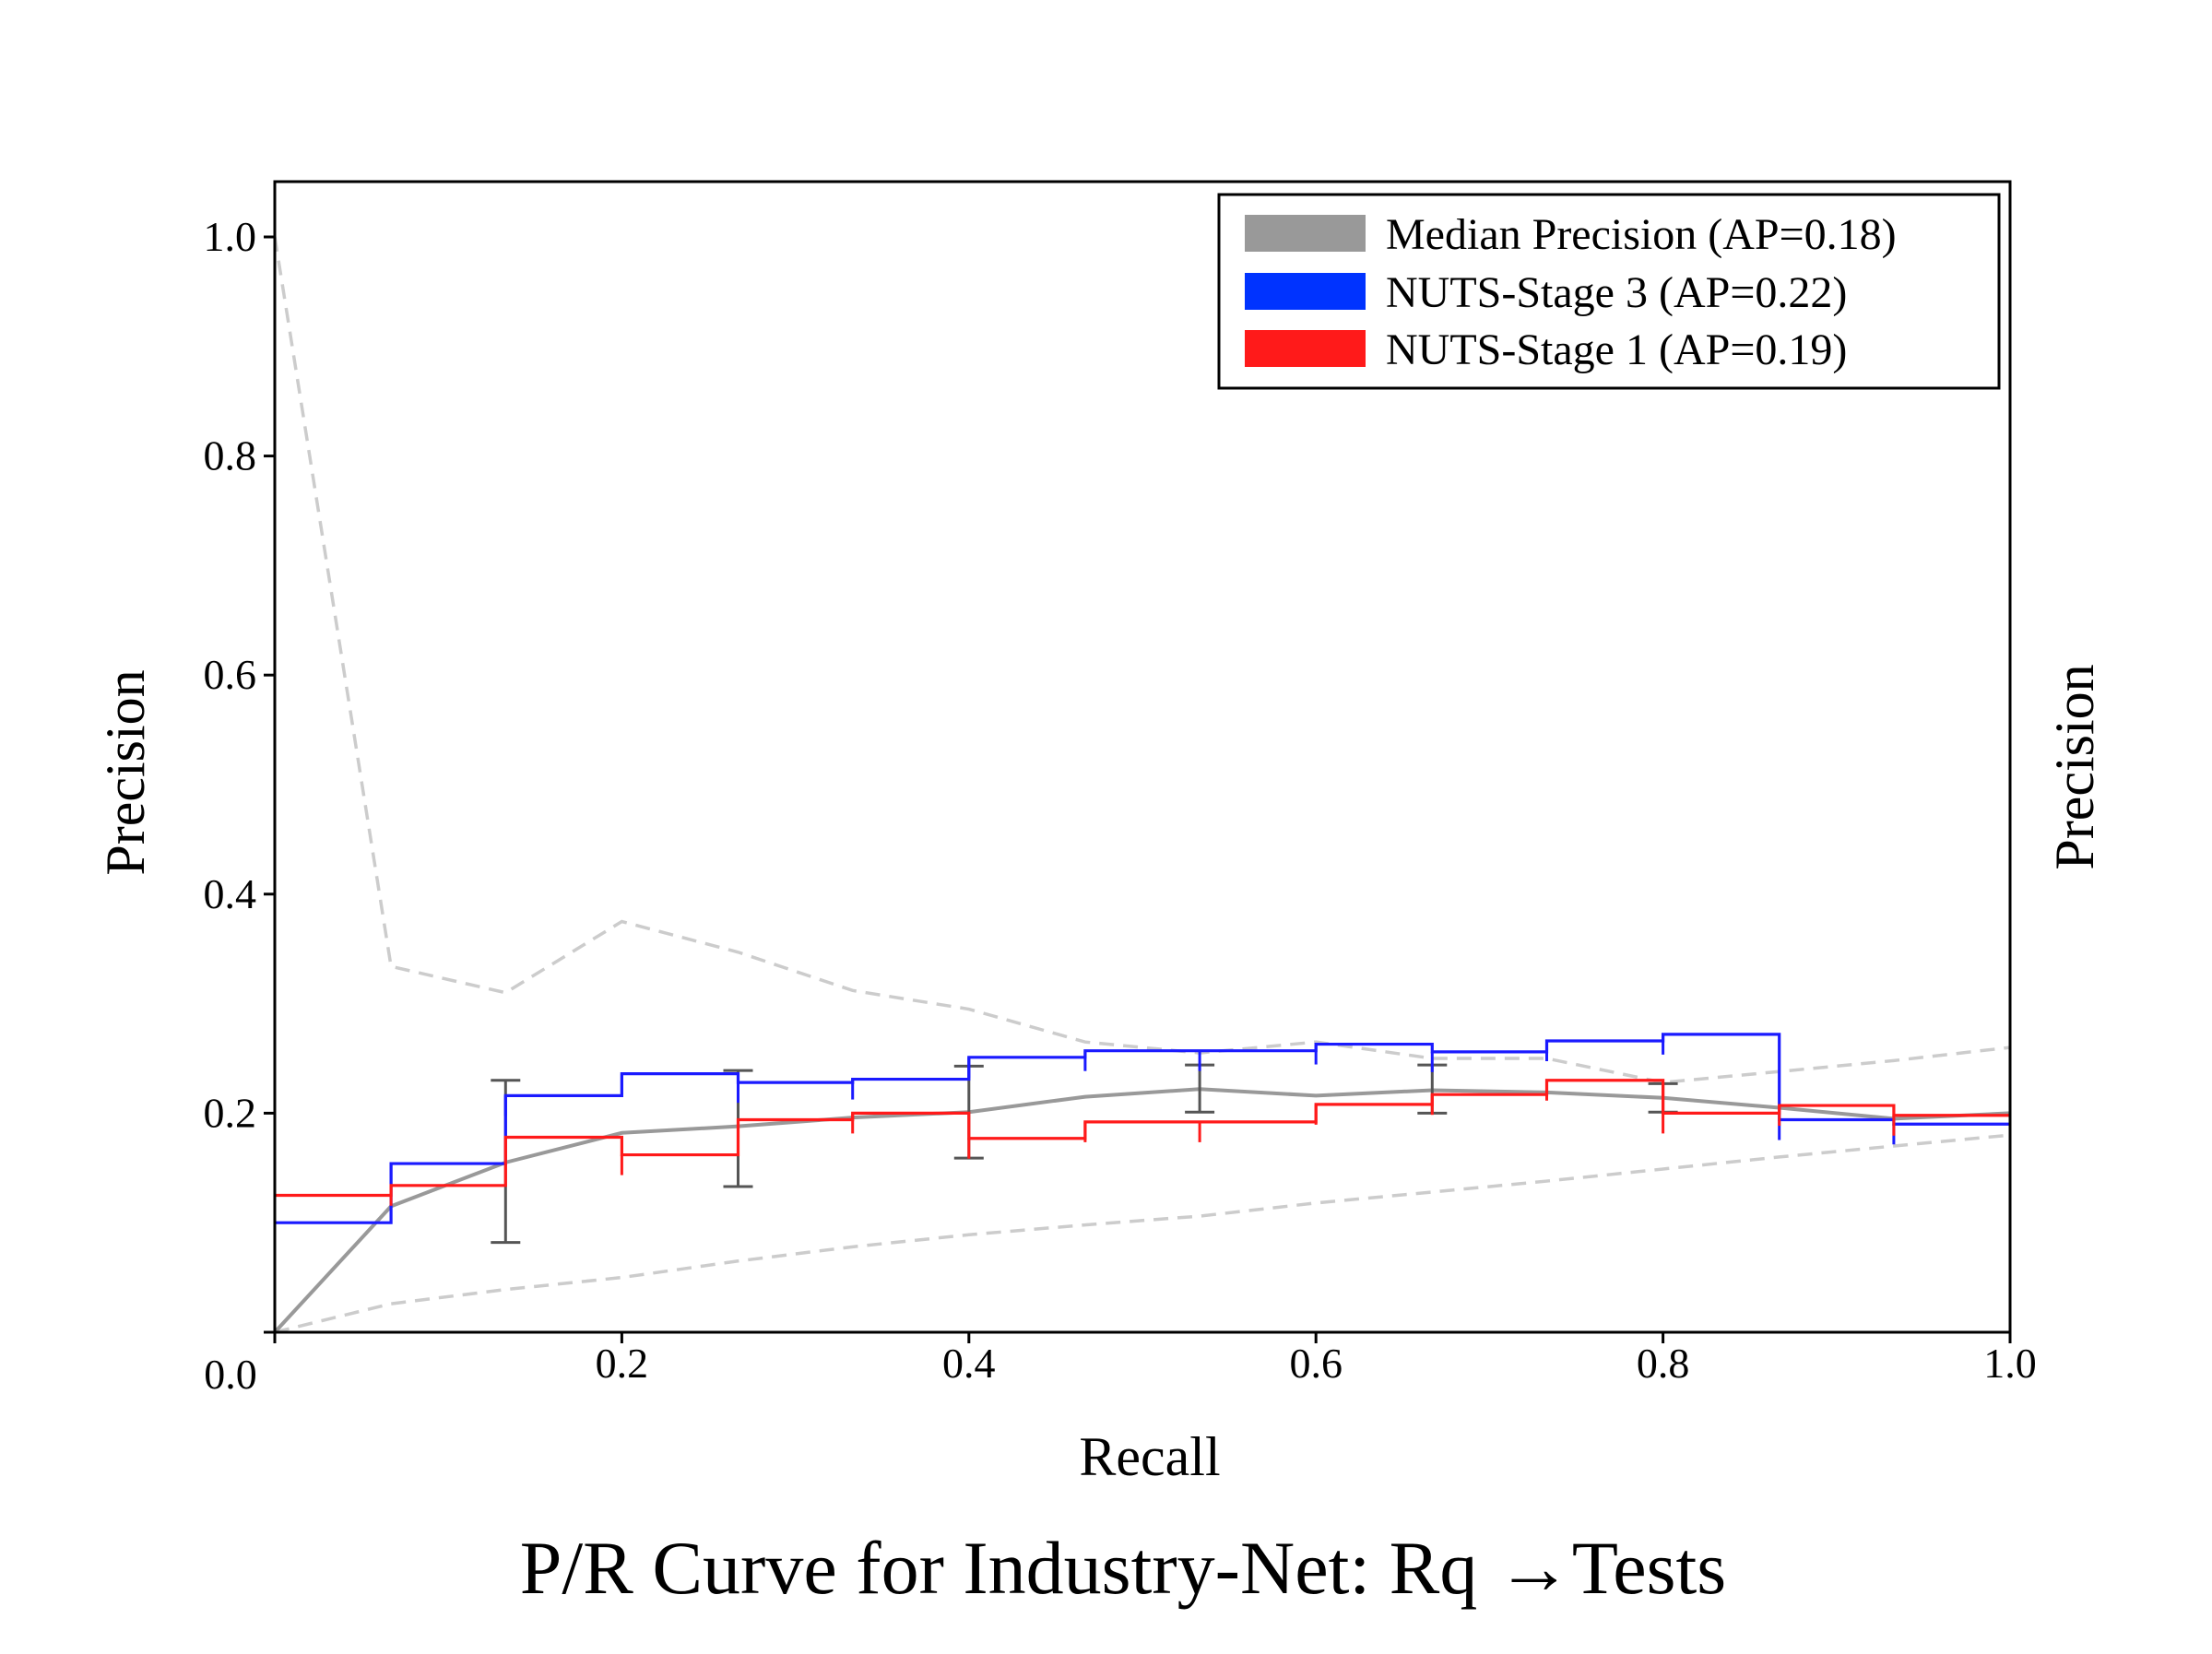 Image resolution: width=2212 pixels, height=1654 pixels. What do you see at coordinates (969, 1363) in the screenshot?
I see `x-tick-label: 0.4` at bounding box center [969, 1363].